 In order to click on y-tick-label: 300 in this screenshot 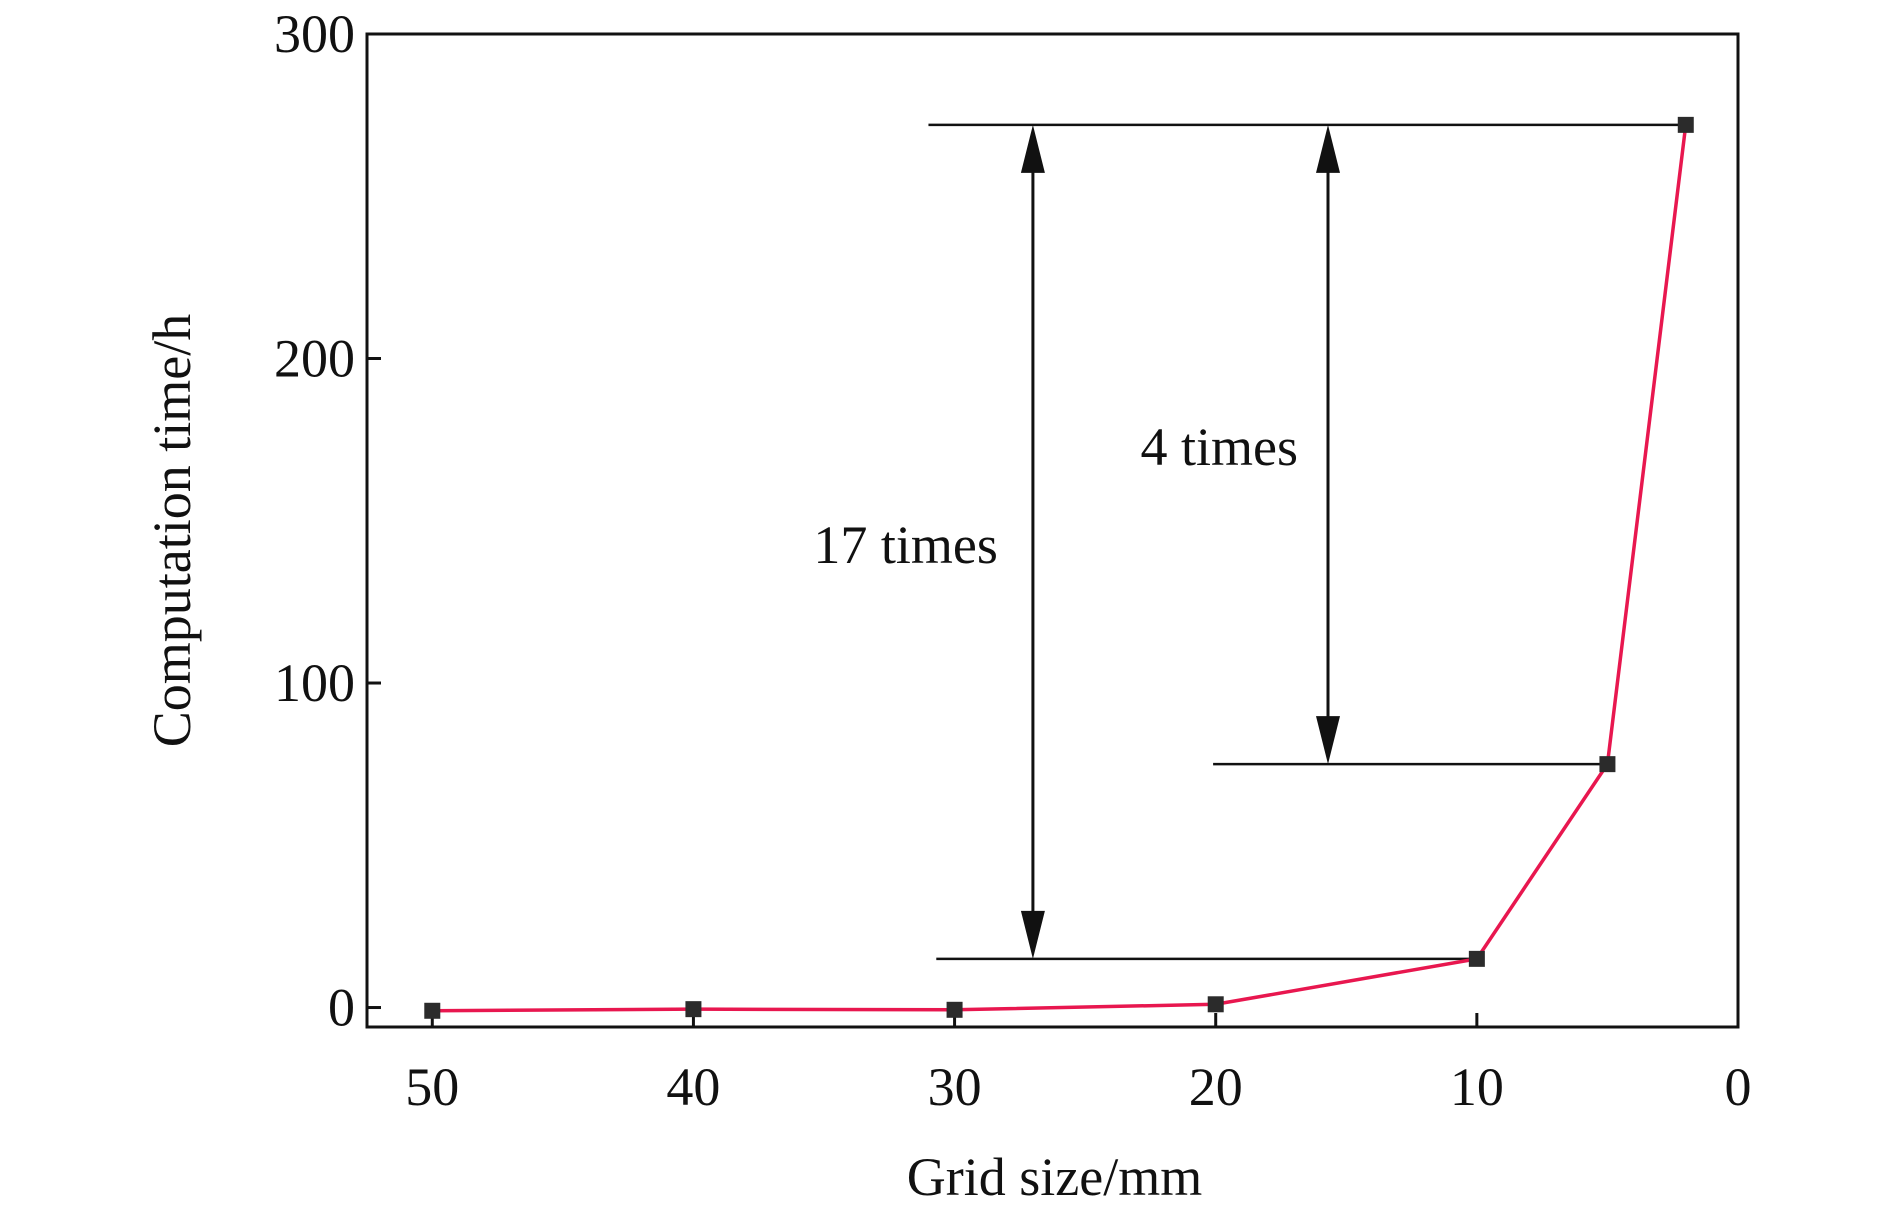, I will do `click(314, 34)`.